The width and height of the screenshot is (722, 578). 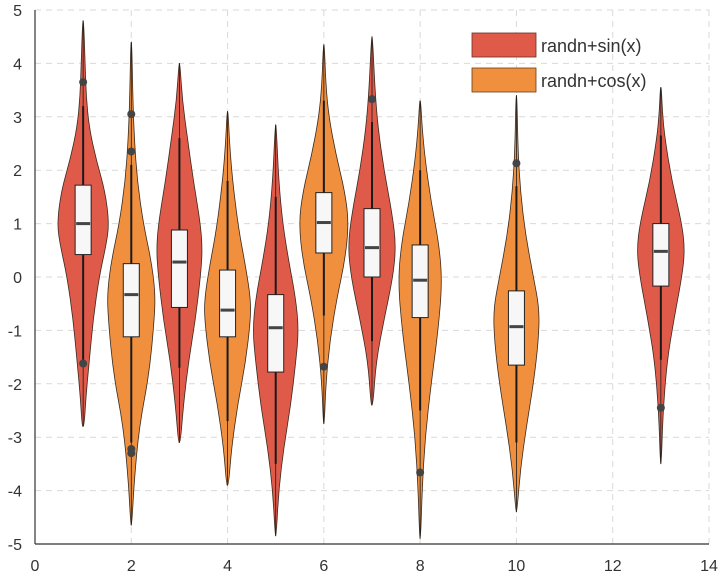 What do you see at coordinates (17, 64) in the screenshot?
I see `y-tick-label: 4` at bounding box center [17, 64].